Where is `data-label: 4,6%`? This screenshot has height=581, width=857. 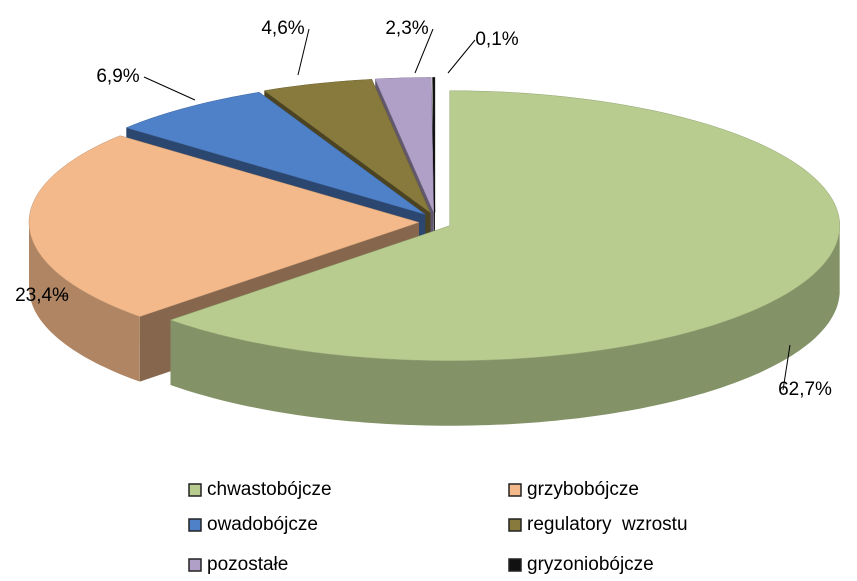
data-label: 4,6% is located at coordinates (282, 28).